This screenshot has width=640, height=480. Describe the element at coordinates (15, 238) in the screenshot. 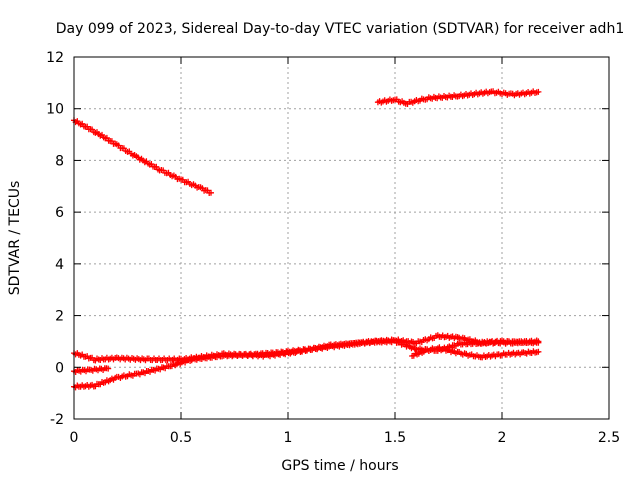

I see `y-axis-label: SDTVAR / TECUs` at that location.